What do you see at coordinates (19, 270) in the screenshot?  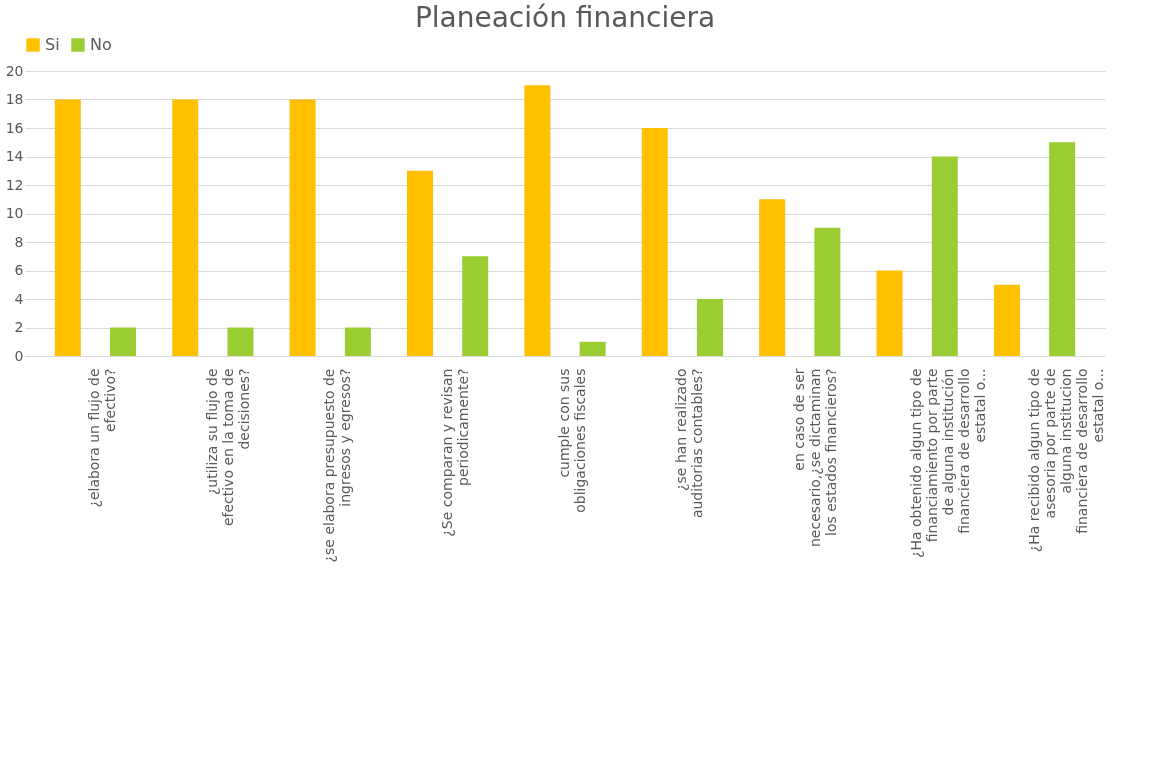 I see `y-tick-label: 6` at bounding box center [19, 270].